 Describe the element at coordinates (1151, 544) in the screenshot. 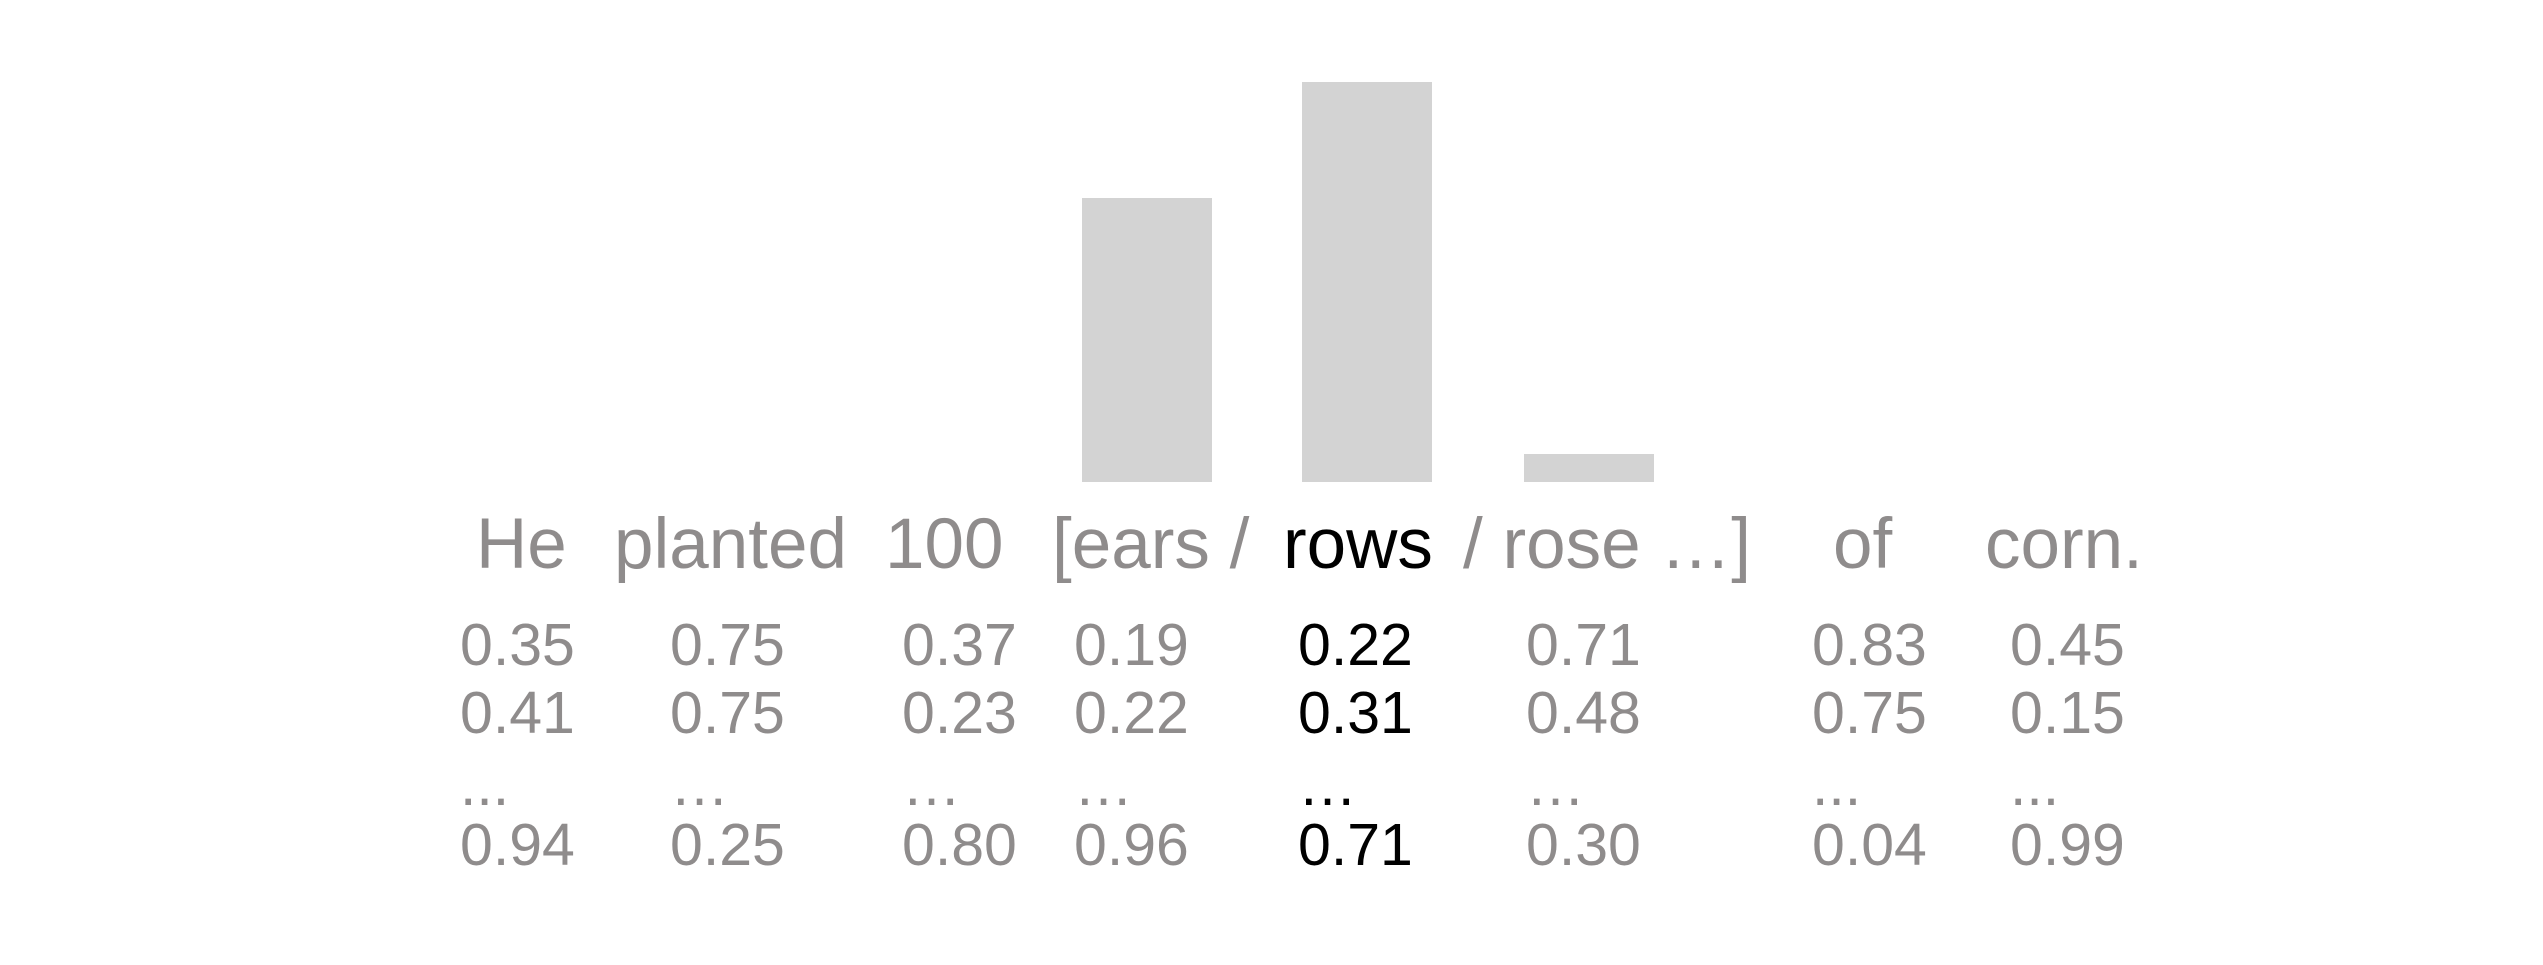

I see `sentence-word: [ears /` at that location.